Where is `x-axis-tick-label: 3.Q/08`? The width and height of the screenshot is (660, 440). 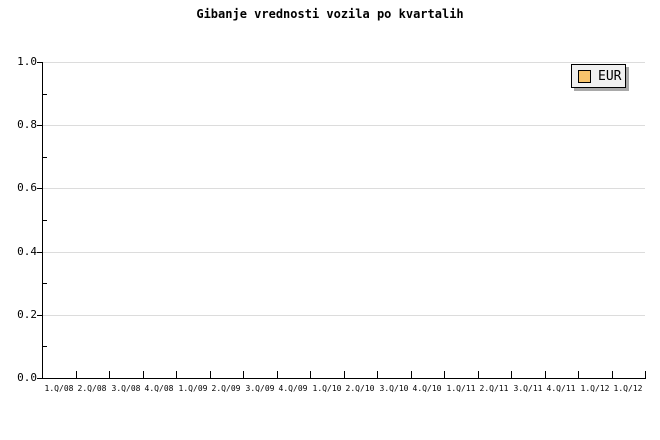
x-axis-tick-label: 3.Q/08 is located at coordinates (126, 388).